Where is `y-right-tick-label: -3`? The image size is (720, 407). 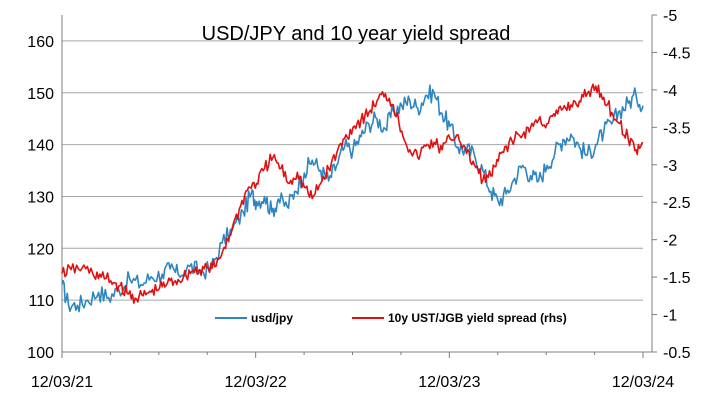 y-right-tick-label: -3 is located at coordinates (670, 166).